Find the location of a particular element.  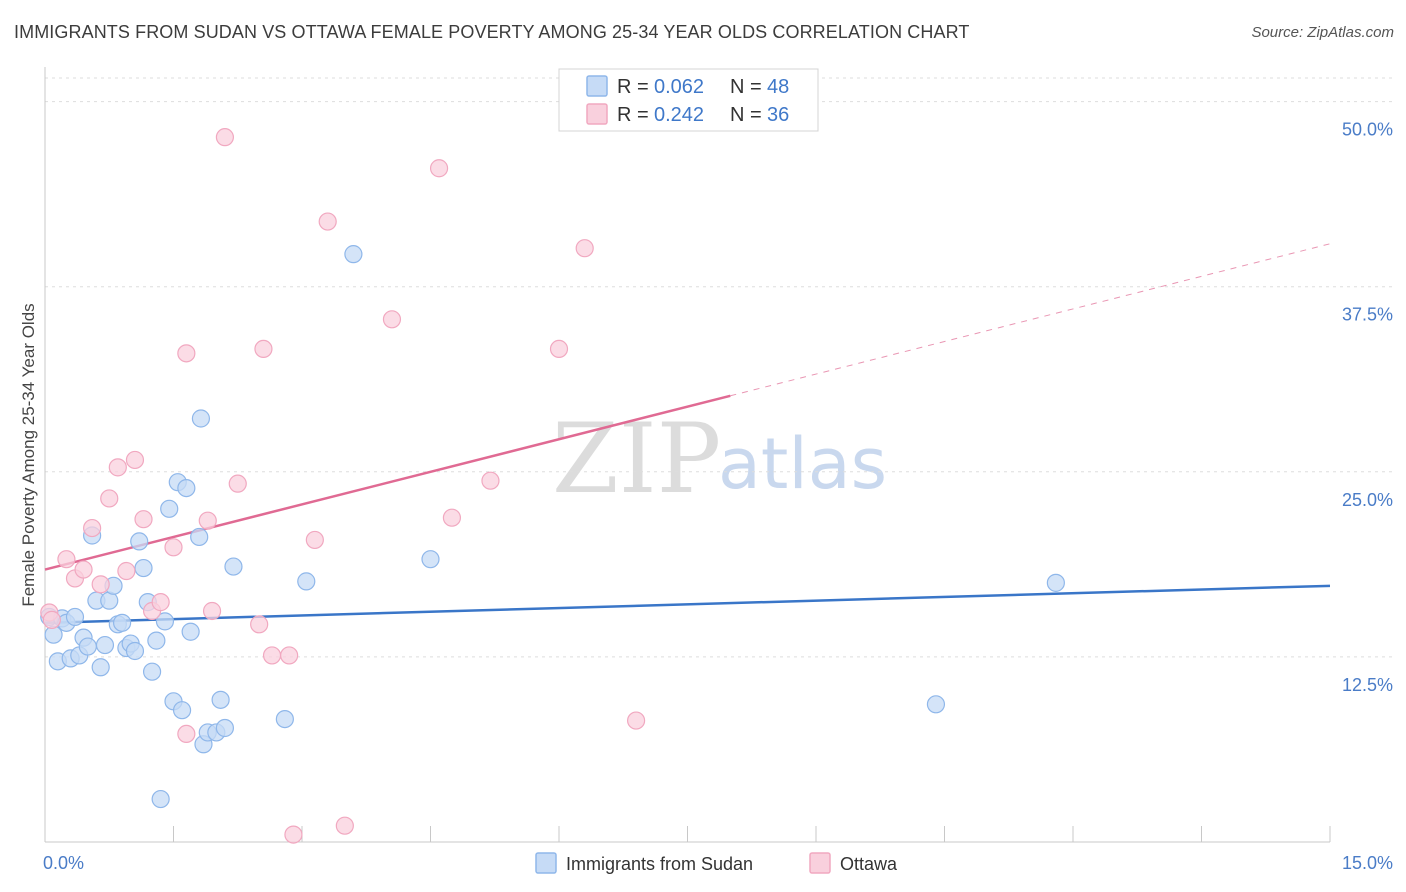

legend: R = 0.062 N = 48 R = 0.242 N = 36 is located at coordinates (688, 100).